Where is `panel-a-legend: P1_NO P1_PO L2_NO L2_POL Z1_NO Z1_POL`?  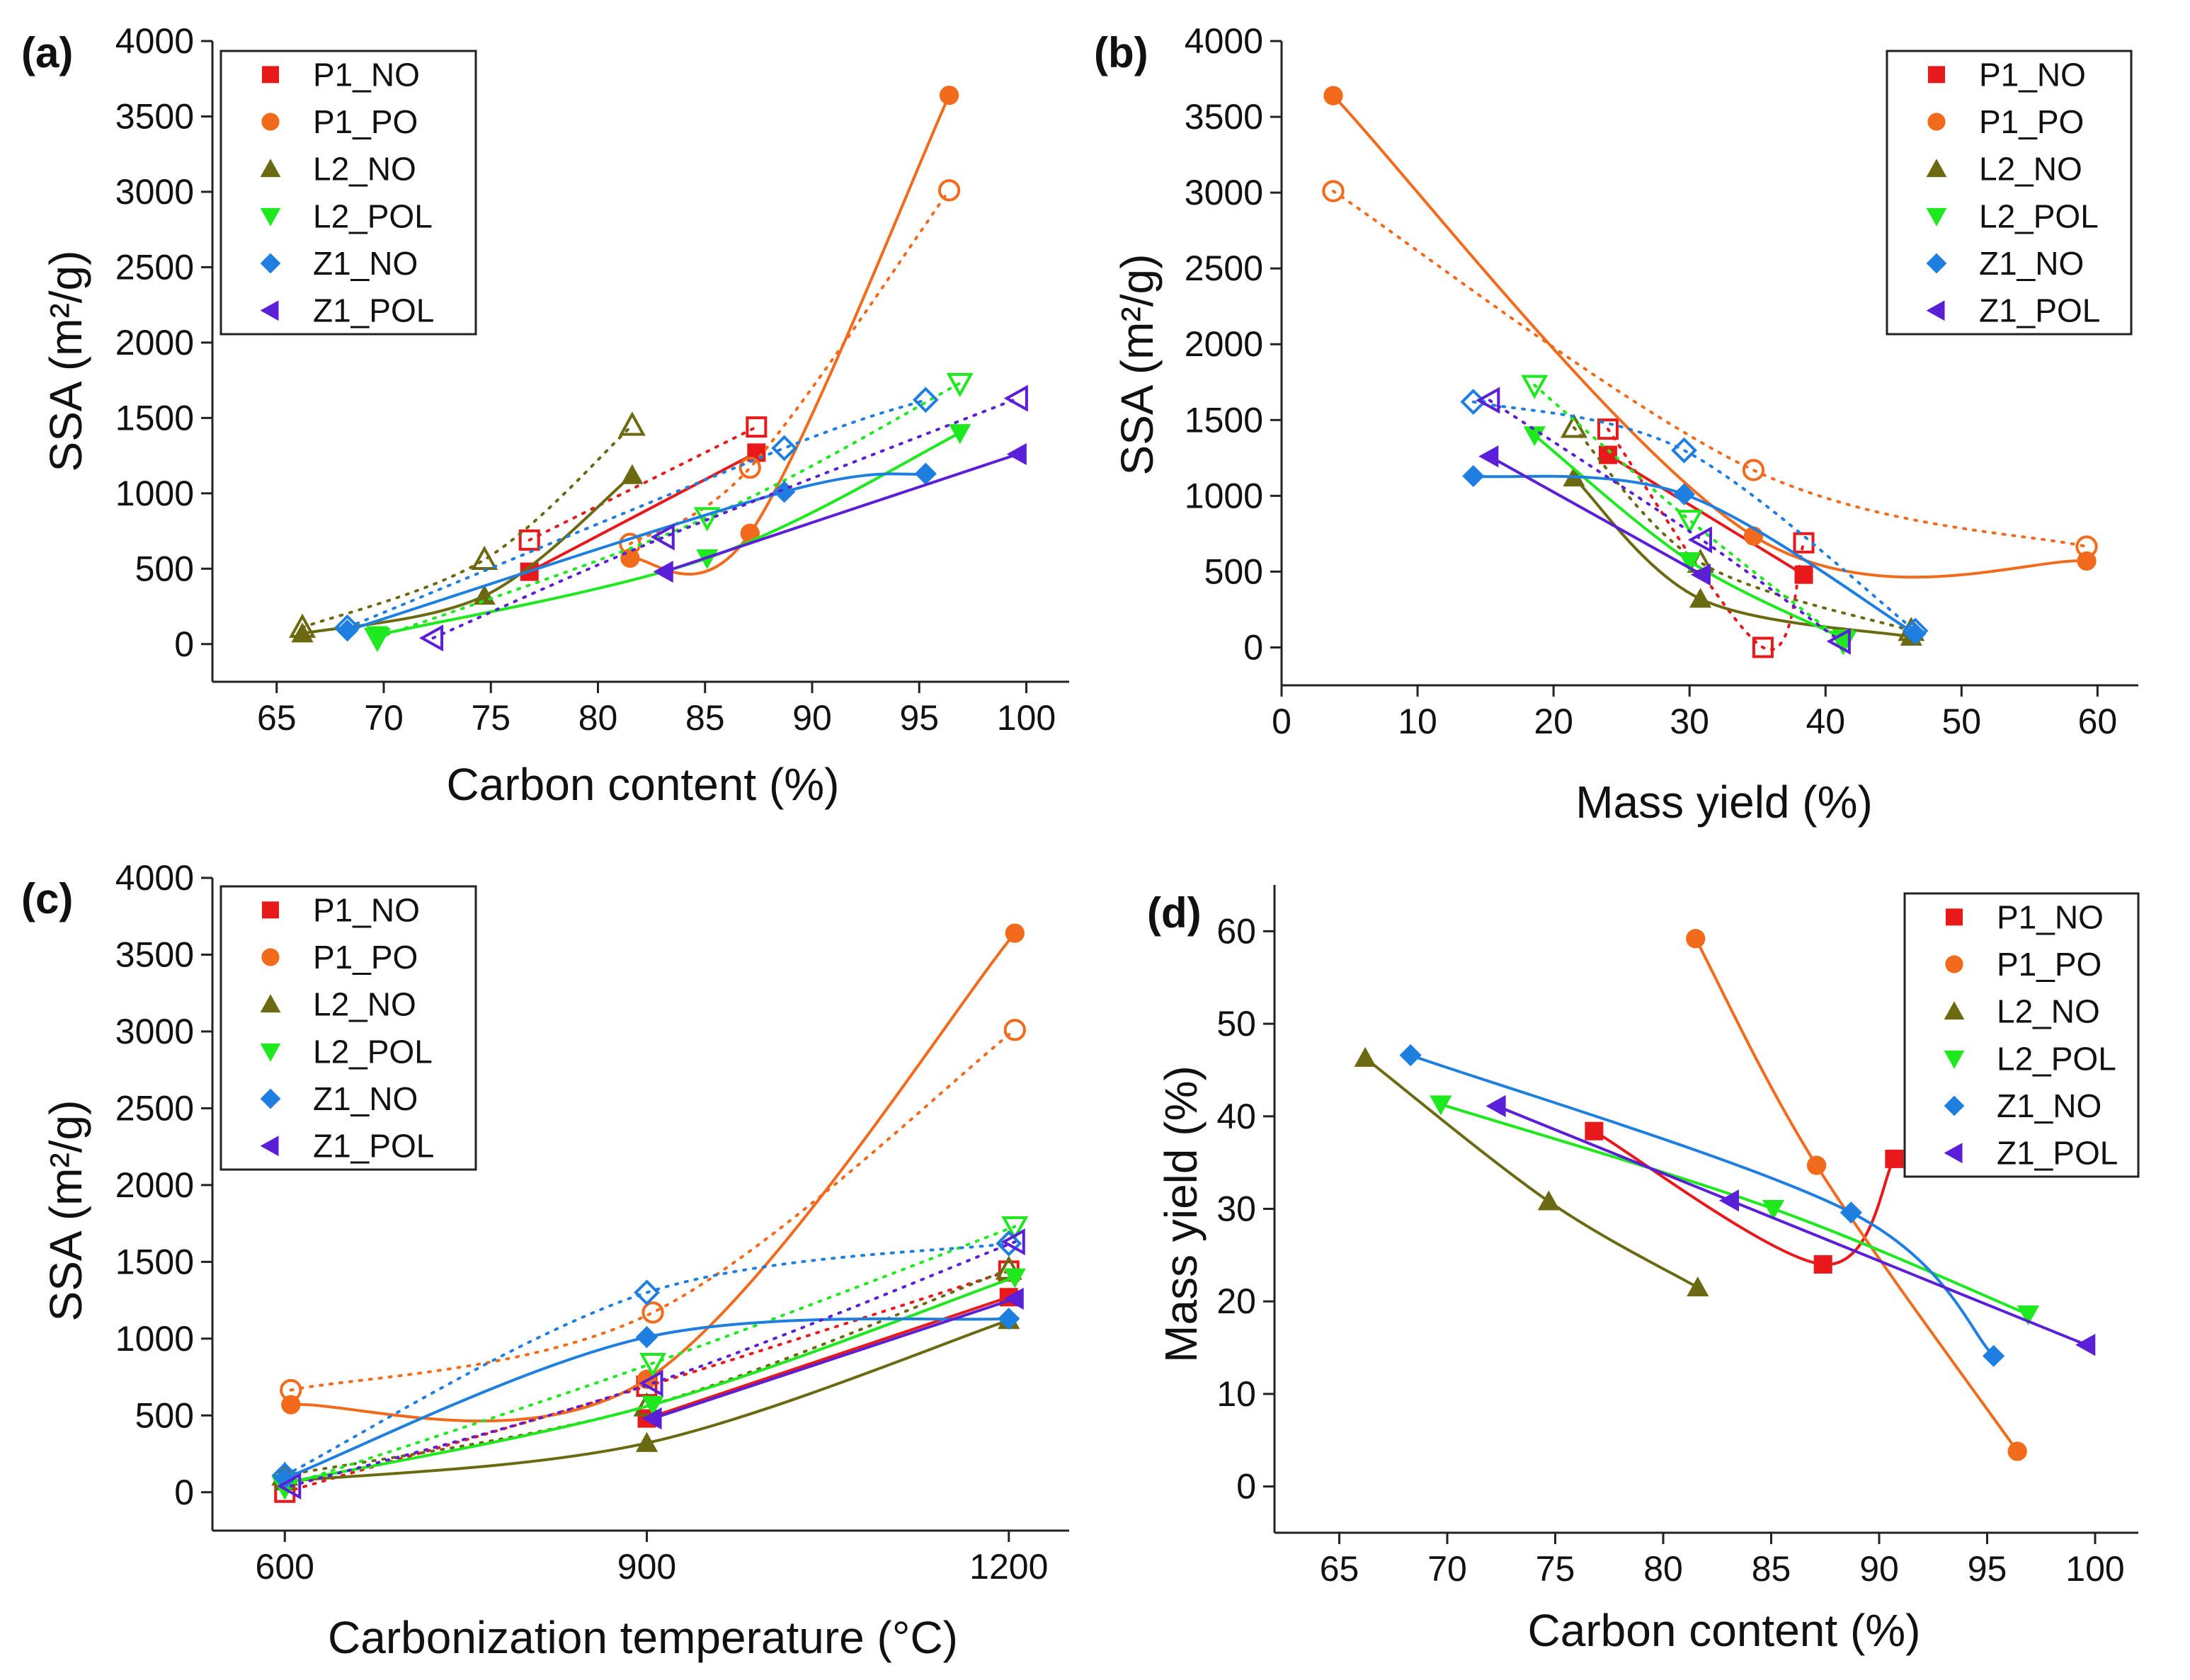
panel-a-legend: P1_NO P1_PO L2_NO L2_POL Z1_NO Z1_POL is located at coordinates (348, 193).